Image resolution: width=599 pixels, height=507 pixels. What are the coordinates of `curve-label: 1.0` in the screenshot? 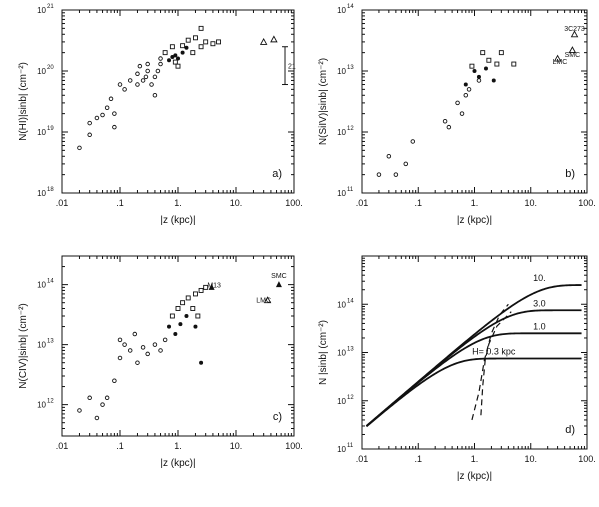 It's located at (539, 326).